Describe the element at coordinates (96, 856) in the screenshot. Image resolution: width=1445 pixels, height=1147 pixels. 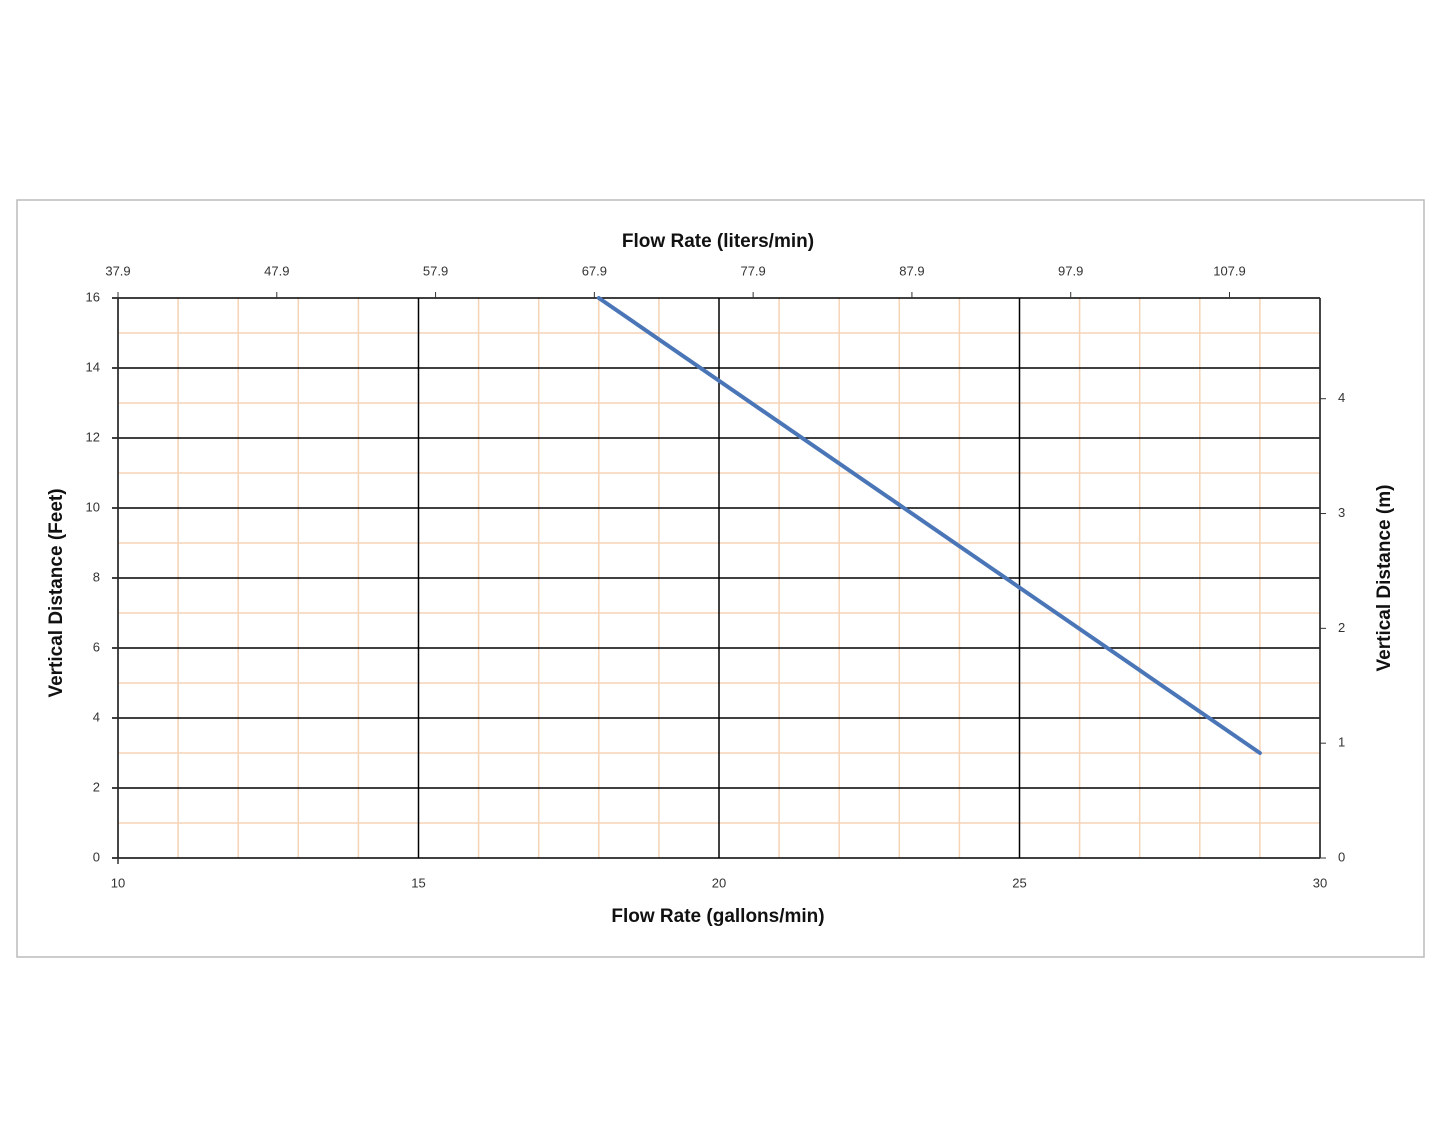
I see `y-tick-label: 0` at that location.